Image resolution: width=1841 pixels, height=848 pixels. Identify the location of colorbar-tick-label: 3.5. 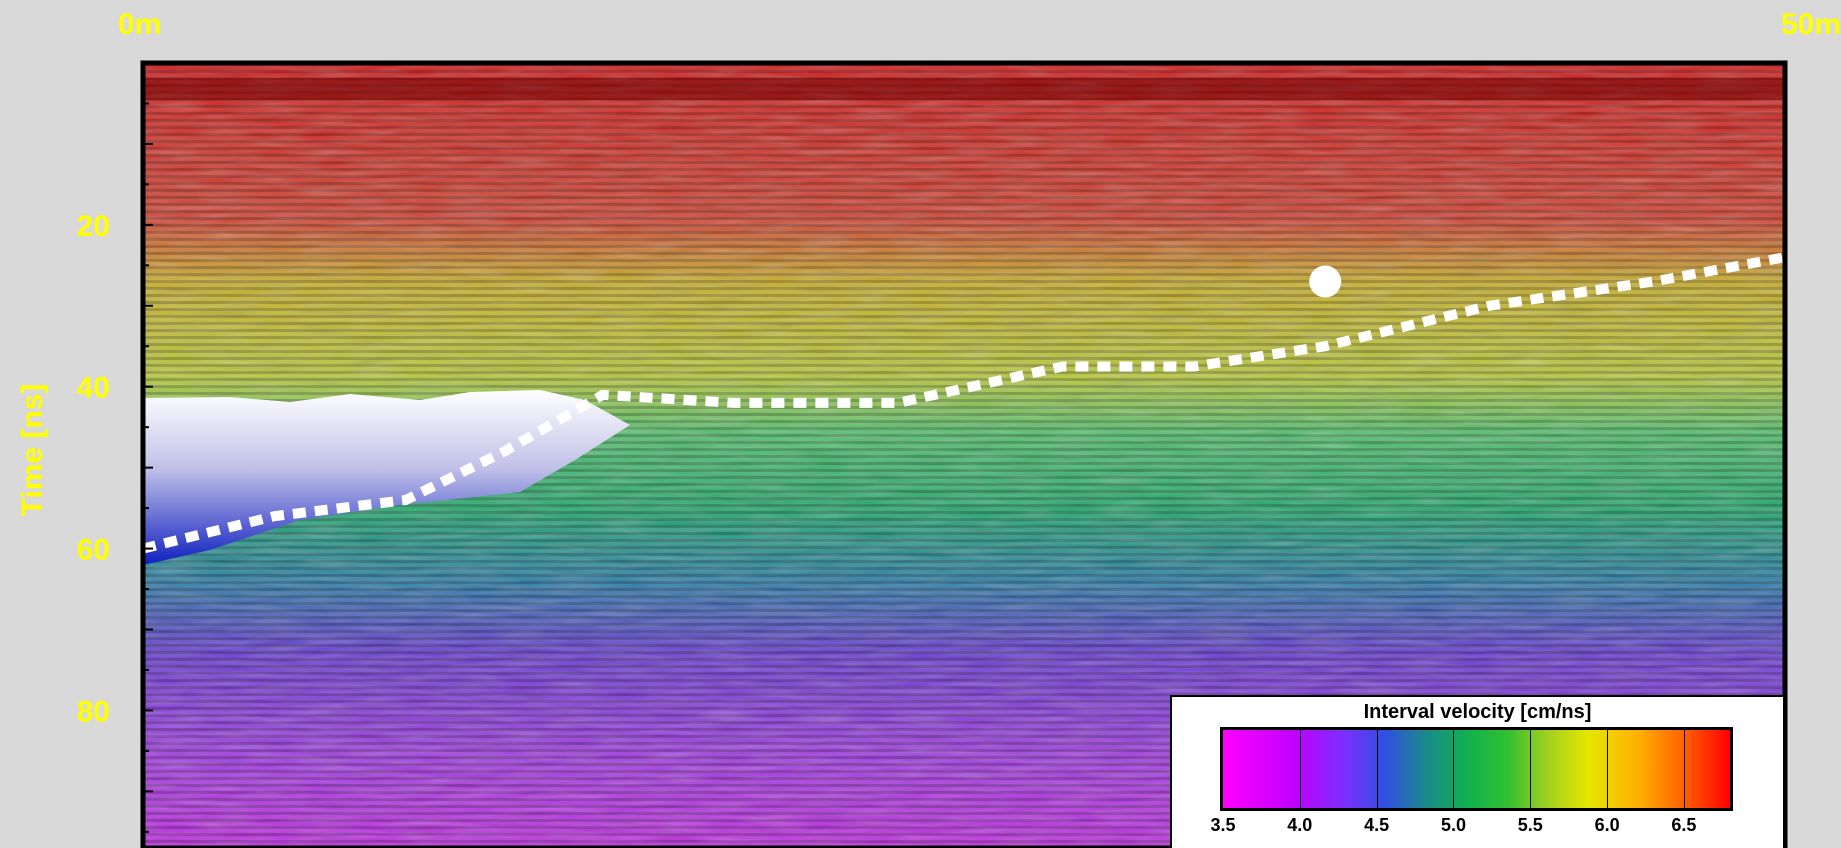
(1223, 825).